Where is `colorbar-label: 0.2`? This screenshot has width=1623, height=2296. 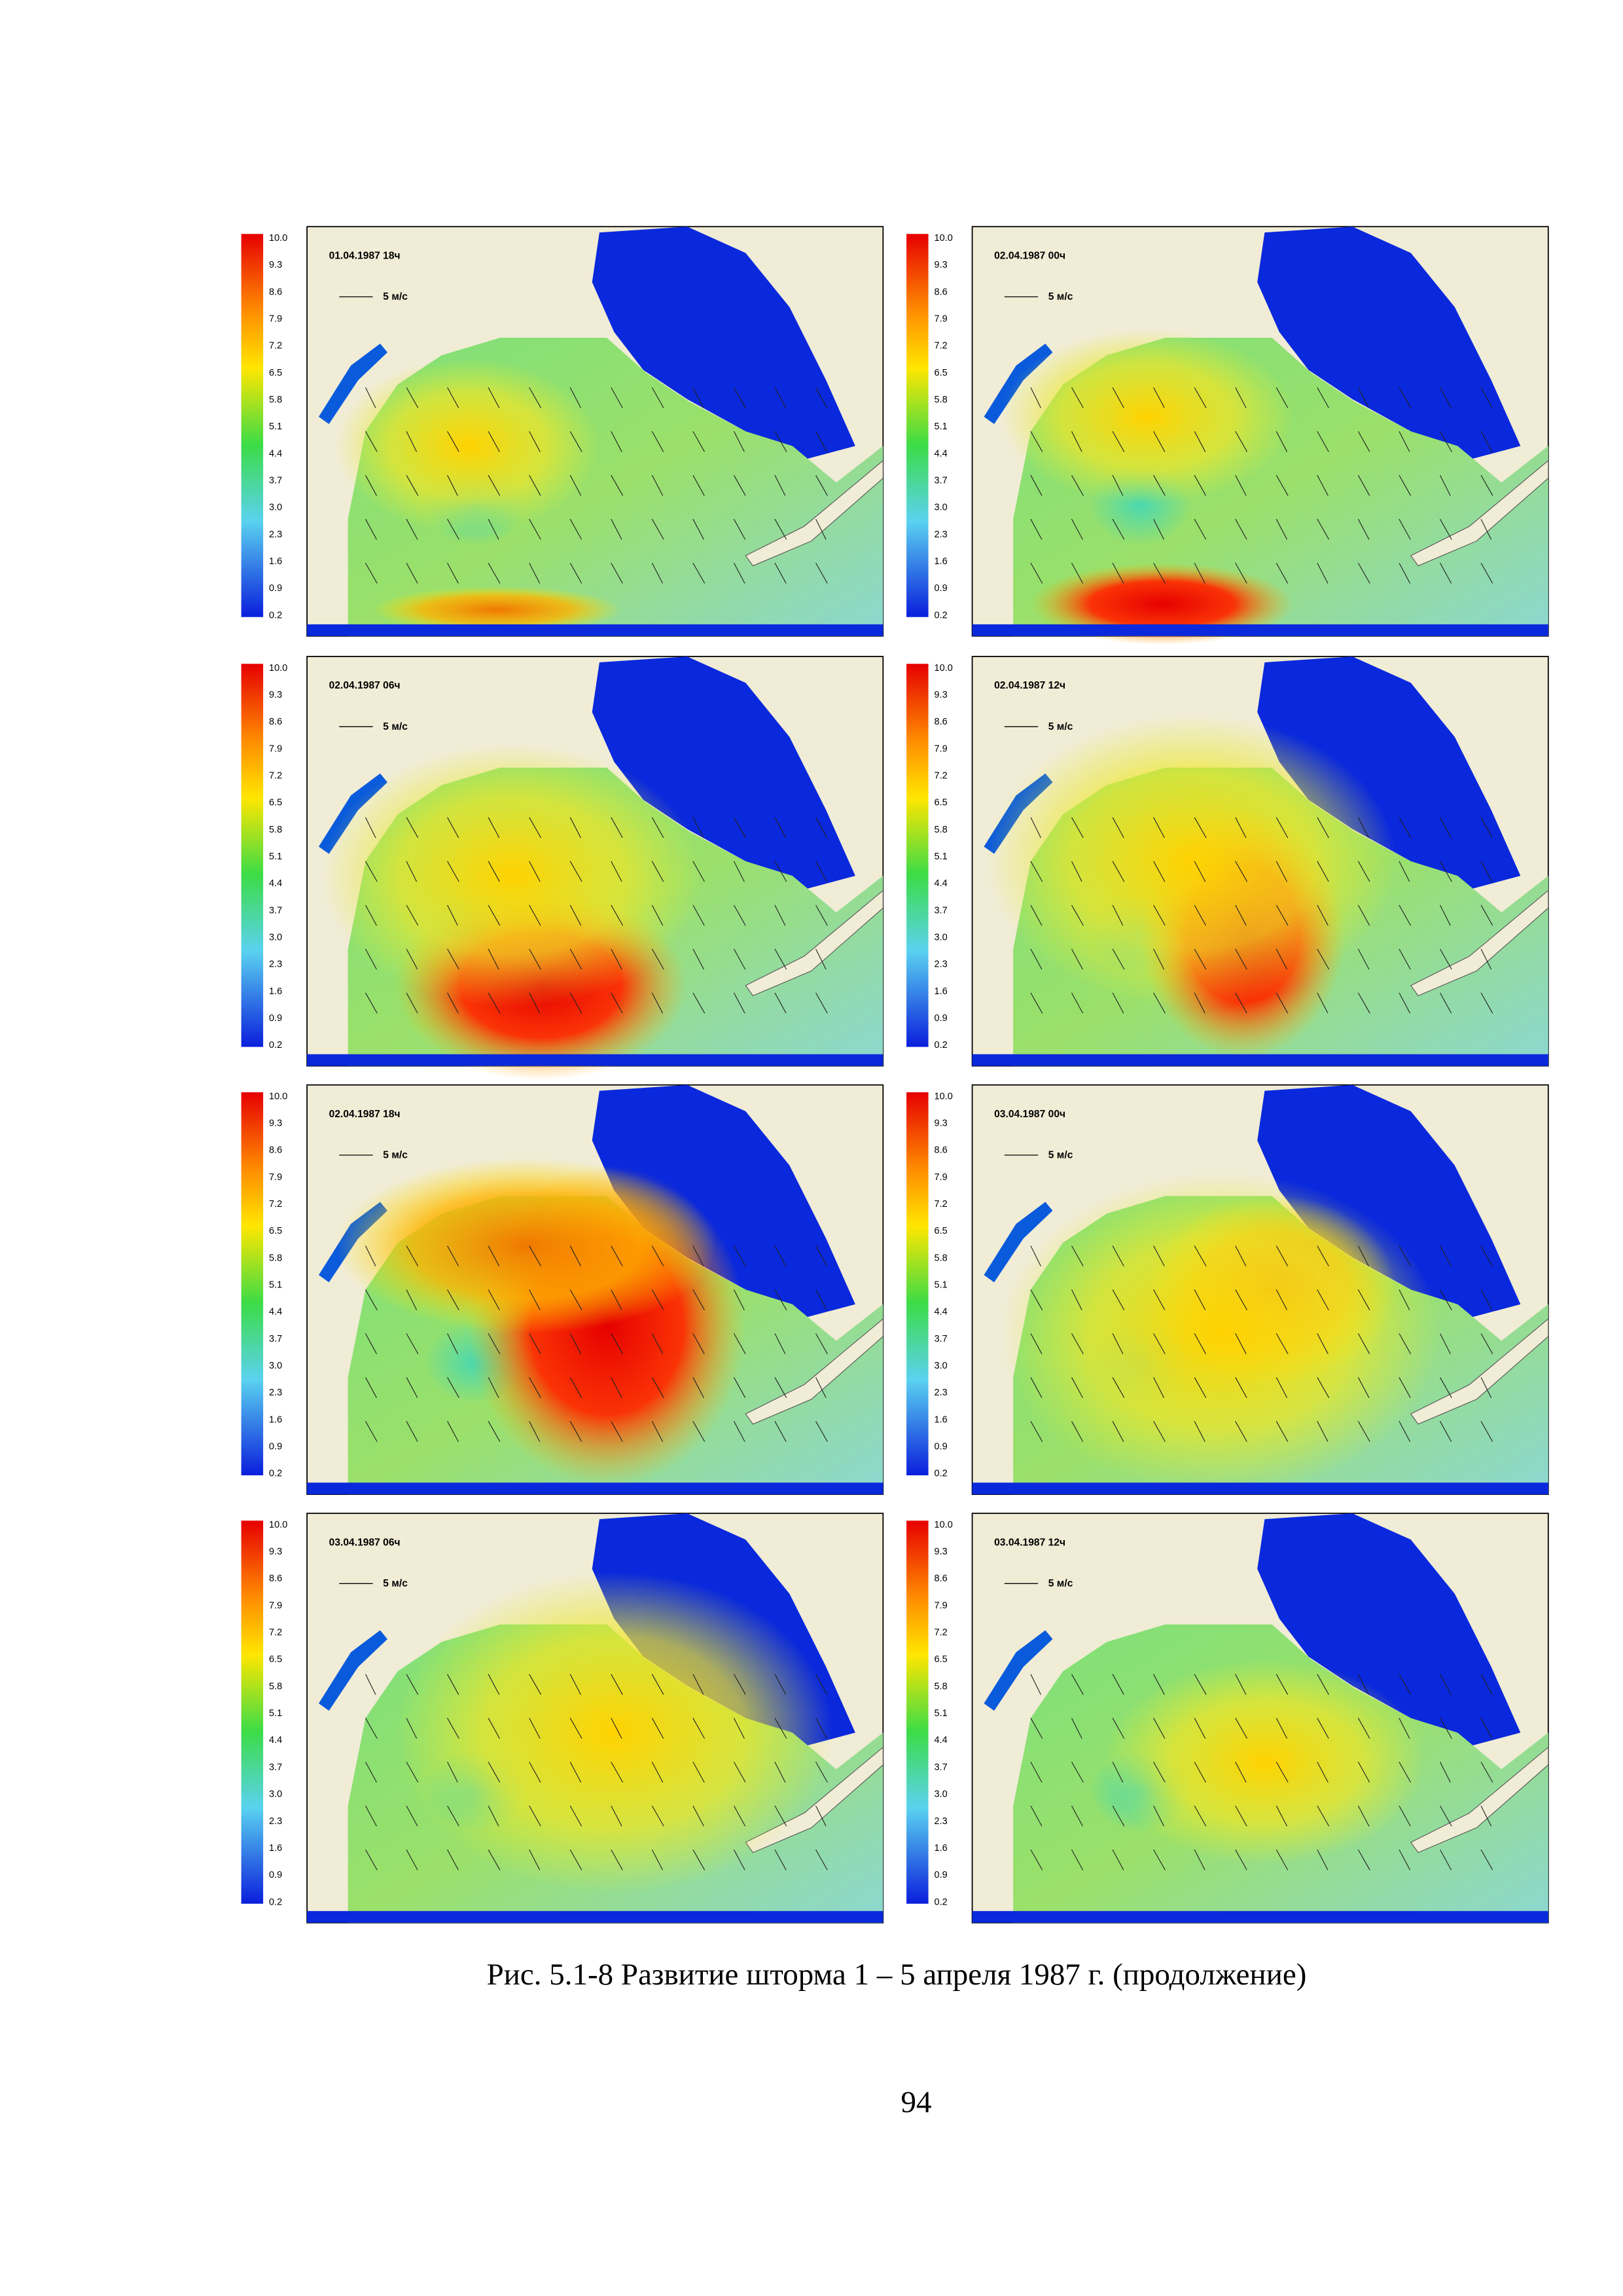 colorbar-label: 0.2 is located at coordinates (275, 1902).